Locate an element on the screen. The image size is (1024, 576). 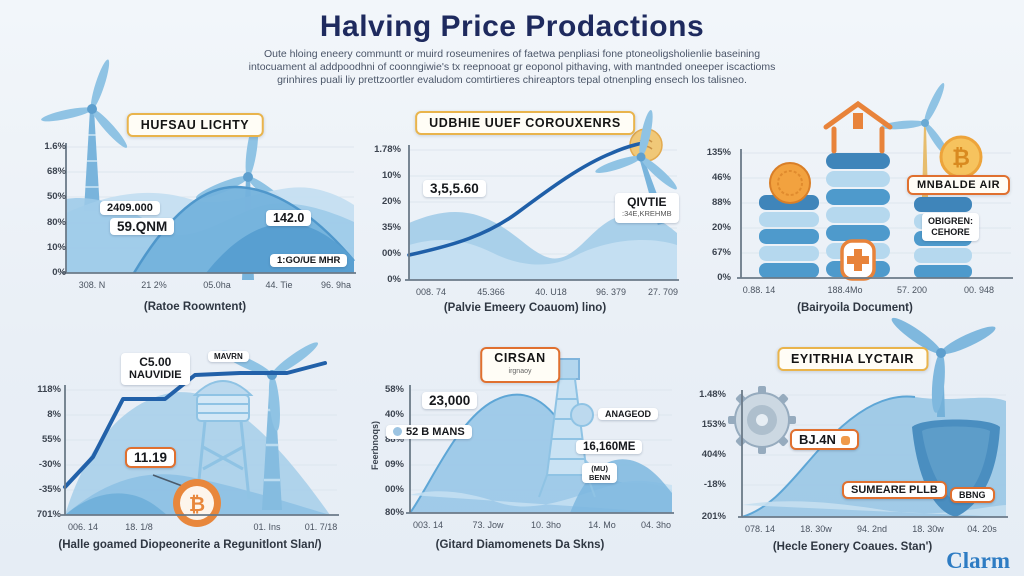
bar-chart-illustration: ₿ is located at coordinates (875, 182).